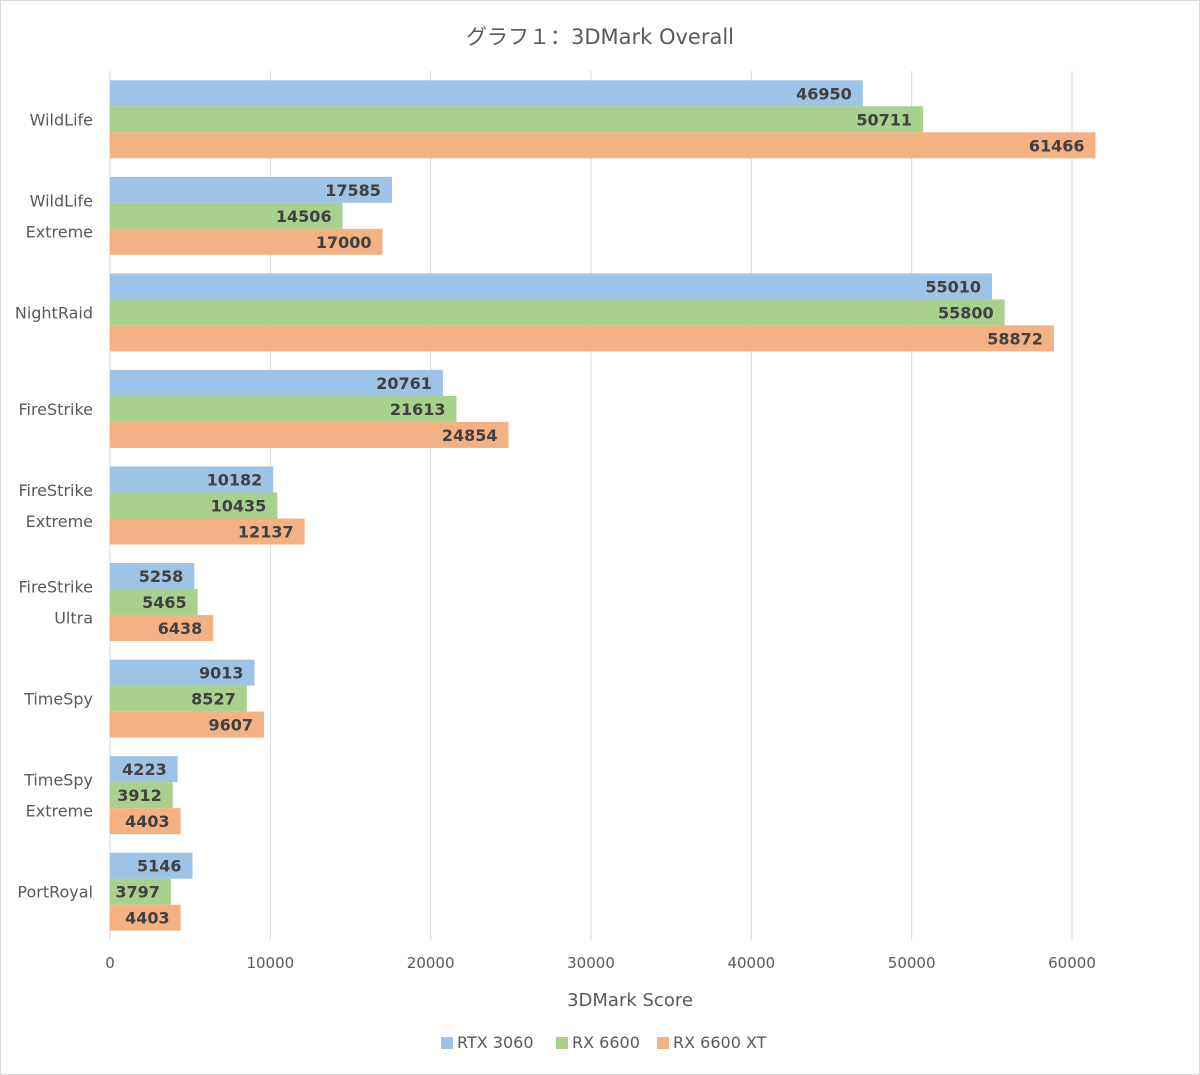  I want to click on category-label: PortRoyal, so click(55, 892).